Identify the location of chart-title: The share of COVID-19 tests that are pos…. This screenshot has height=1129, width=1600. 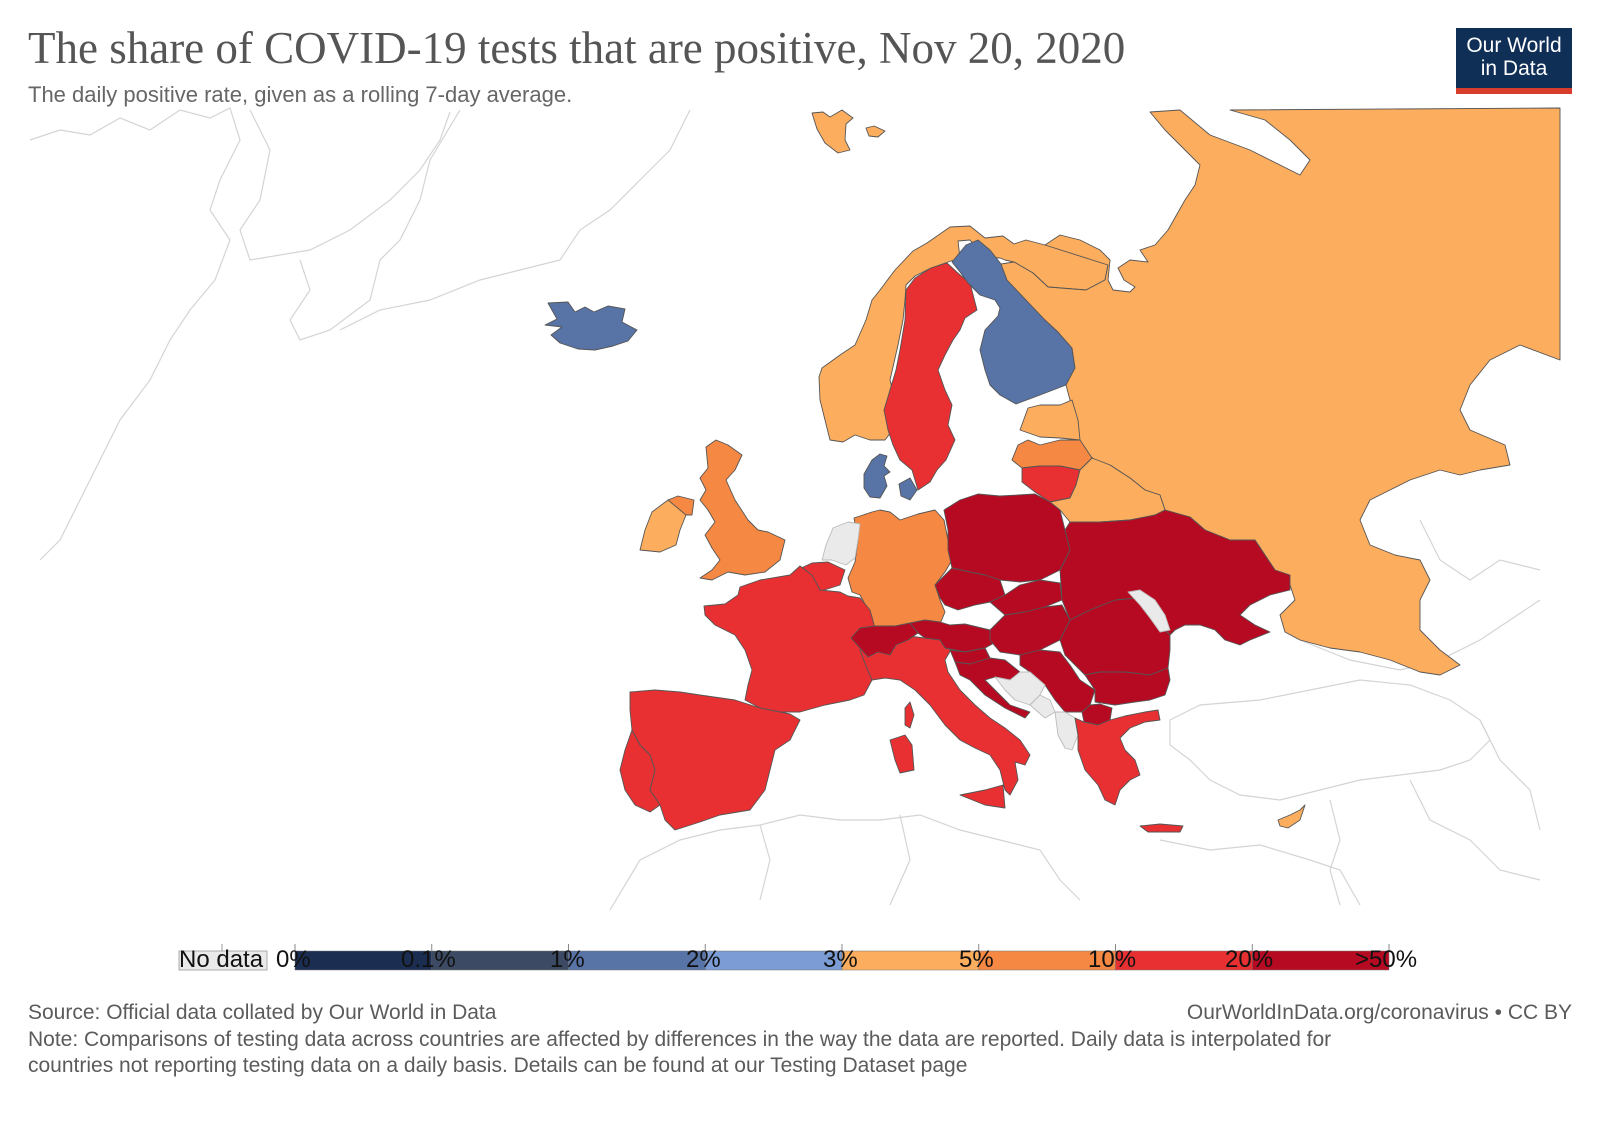
(577, 48).